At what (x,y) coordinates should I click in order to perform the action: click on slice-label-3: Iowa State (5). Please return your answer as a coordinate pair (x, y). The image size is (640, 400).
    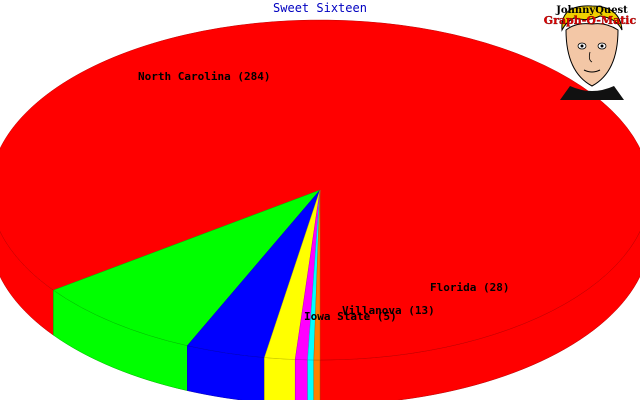
    Looking at the image, I should click on (350, 316).